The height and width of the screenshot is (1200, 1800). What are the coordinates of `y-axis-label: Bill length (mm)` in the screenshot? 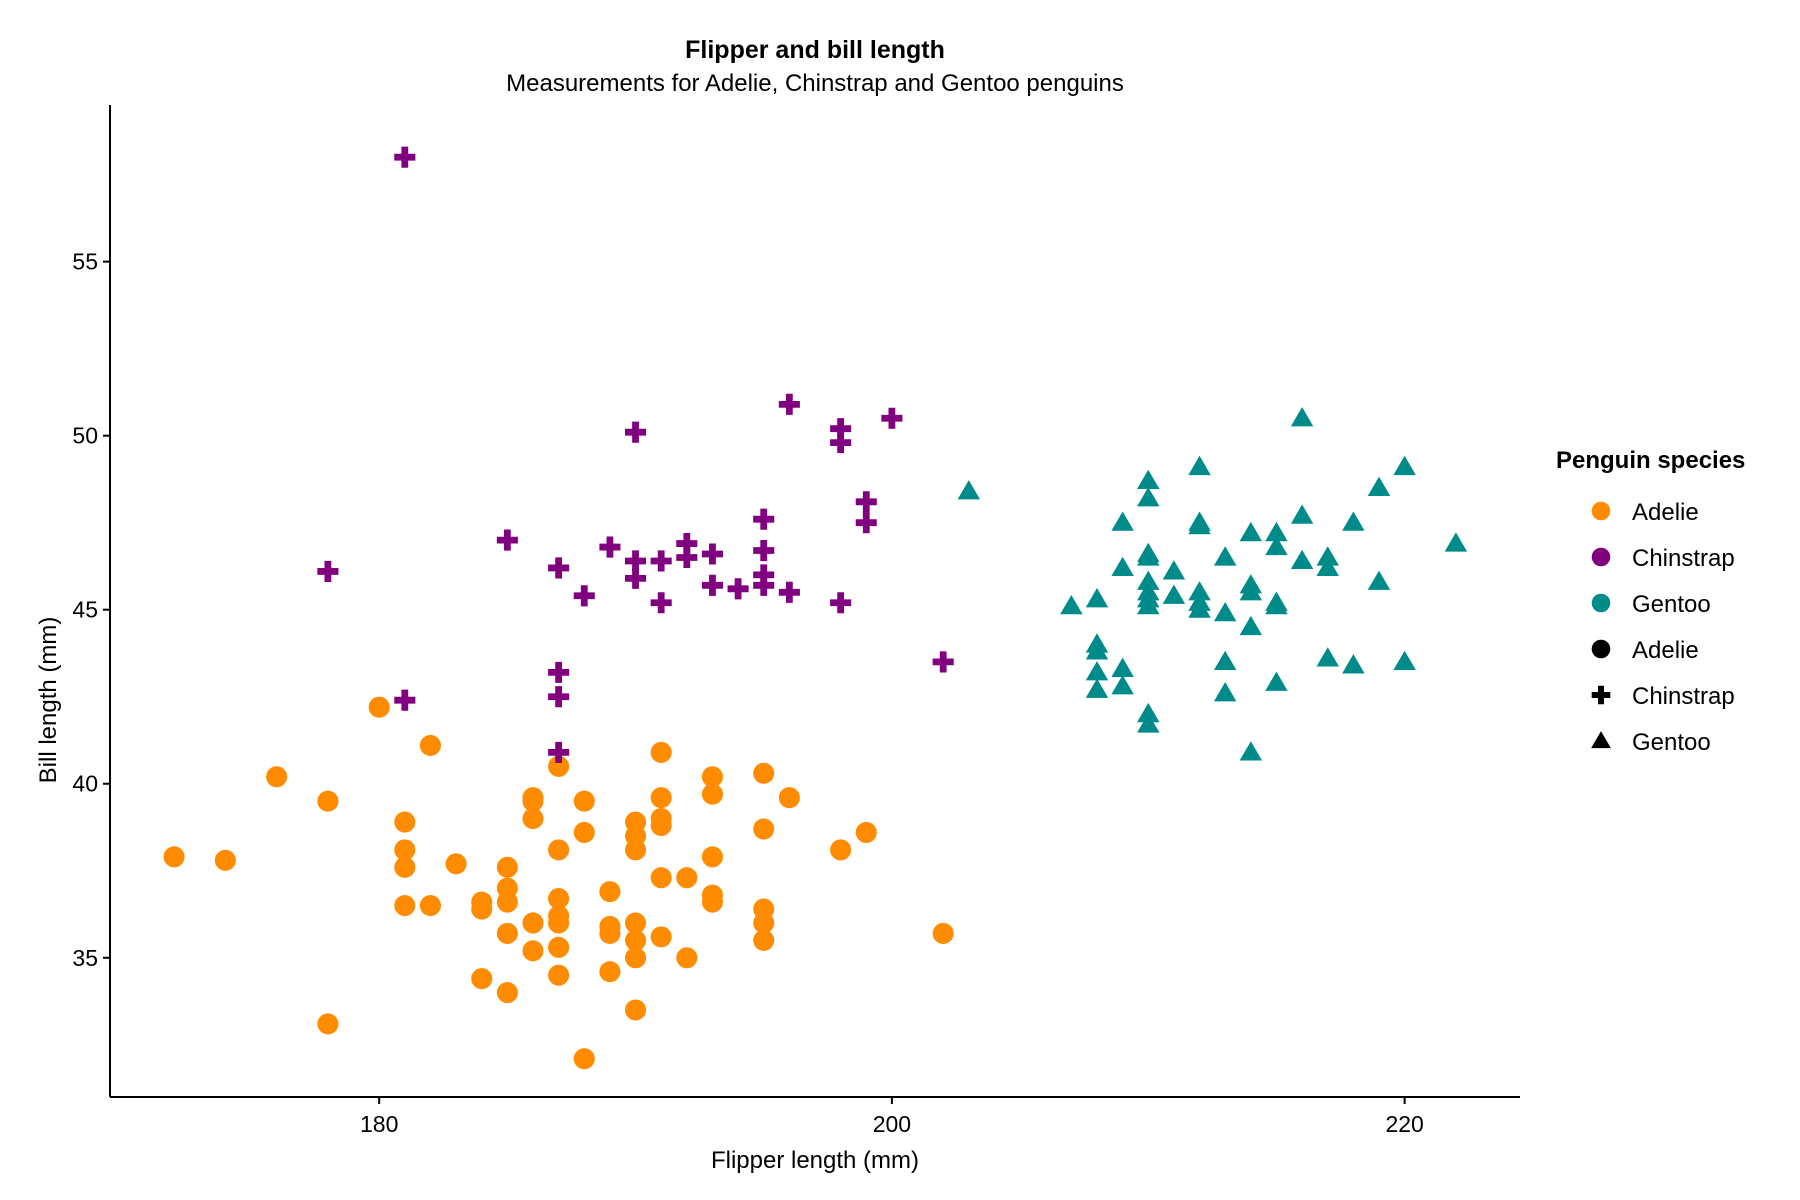 It's located at (48, 700).